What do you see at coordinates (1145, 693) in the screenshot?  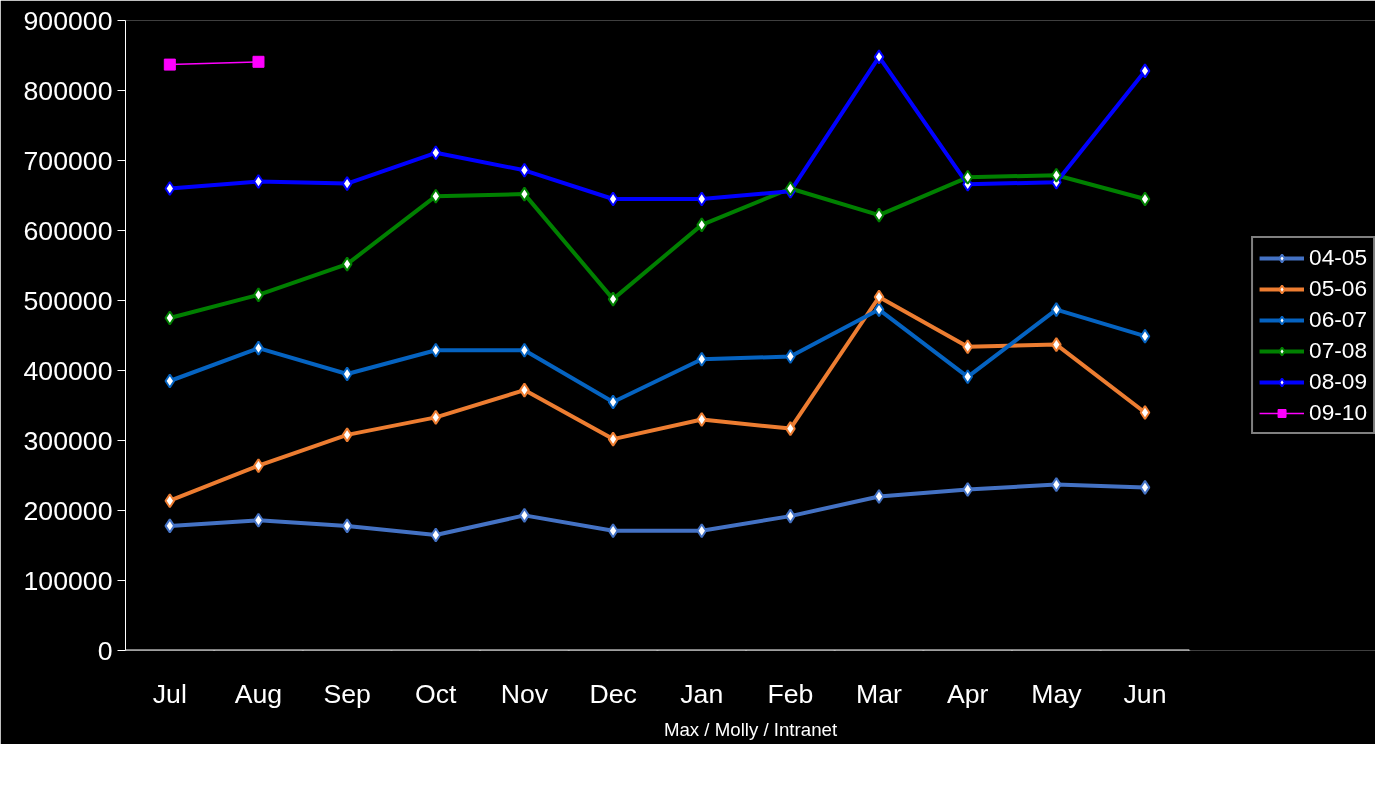 I see `x-tick-label: Jun` at bounding box center [1145, 693].